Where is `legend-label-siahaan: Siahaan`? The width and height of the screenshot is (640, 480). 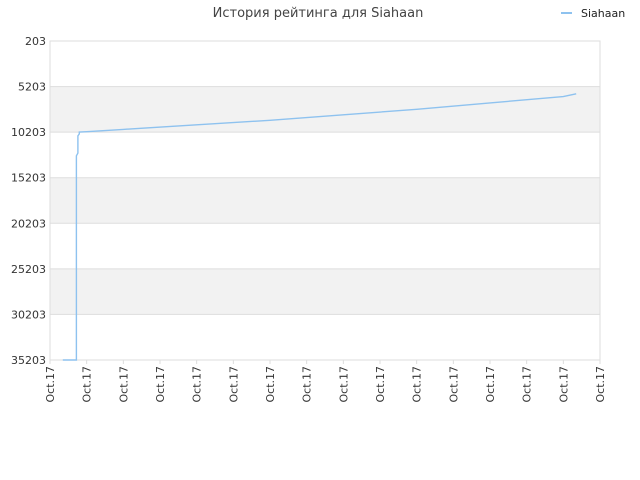
legend-label-siahaan: Siahaan is located at coordinates (603, 13).